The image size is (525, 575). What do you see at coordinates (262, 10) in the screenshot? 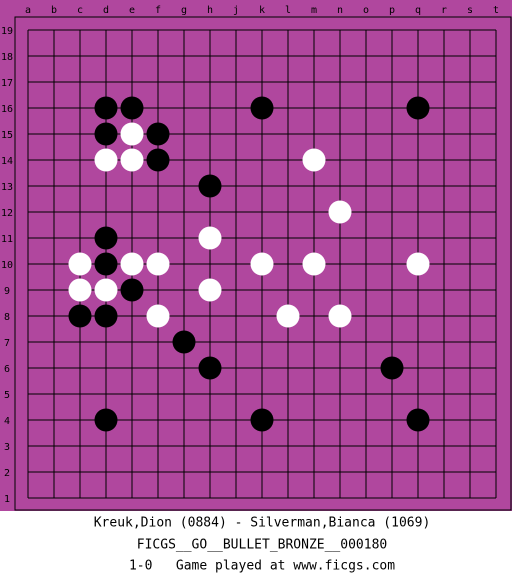
I see `column-label: k` at bounding box center [262, 10].